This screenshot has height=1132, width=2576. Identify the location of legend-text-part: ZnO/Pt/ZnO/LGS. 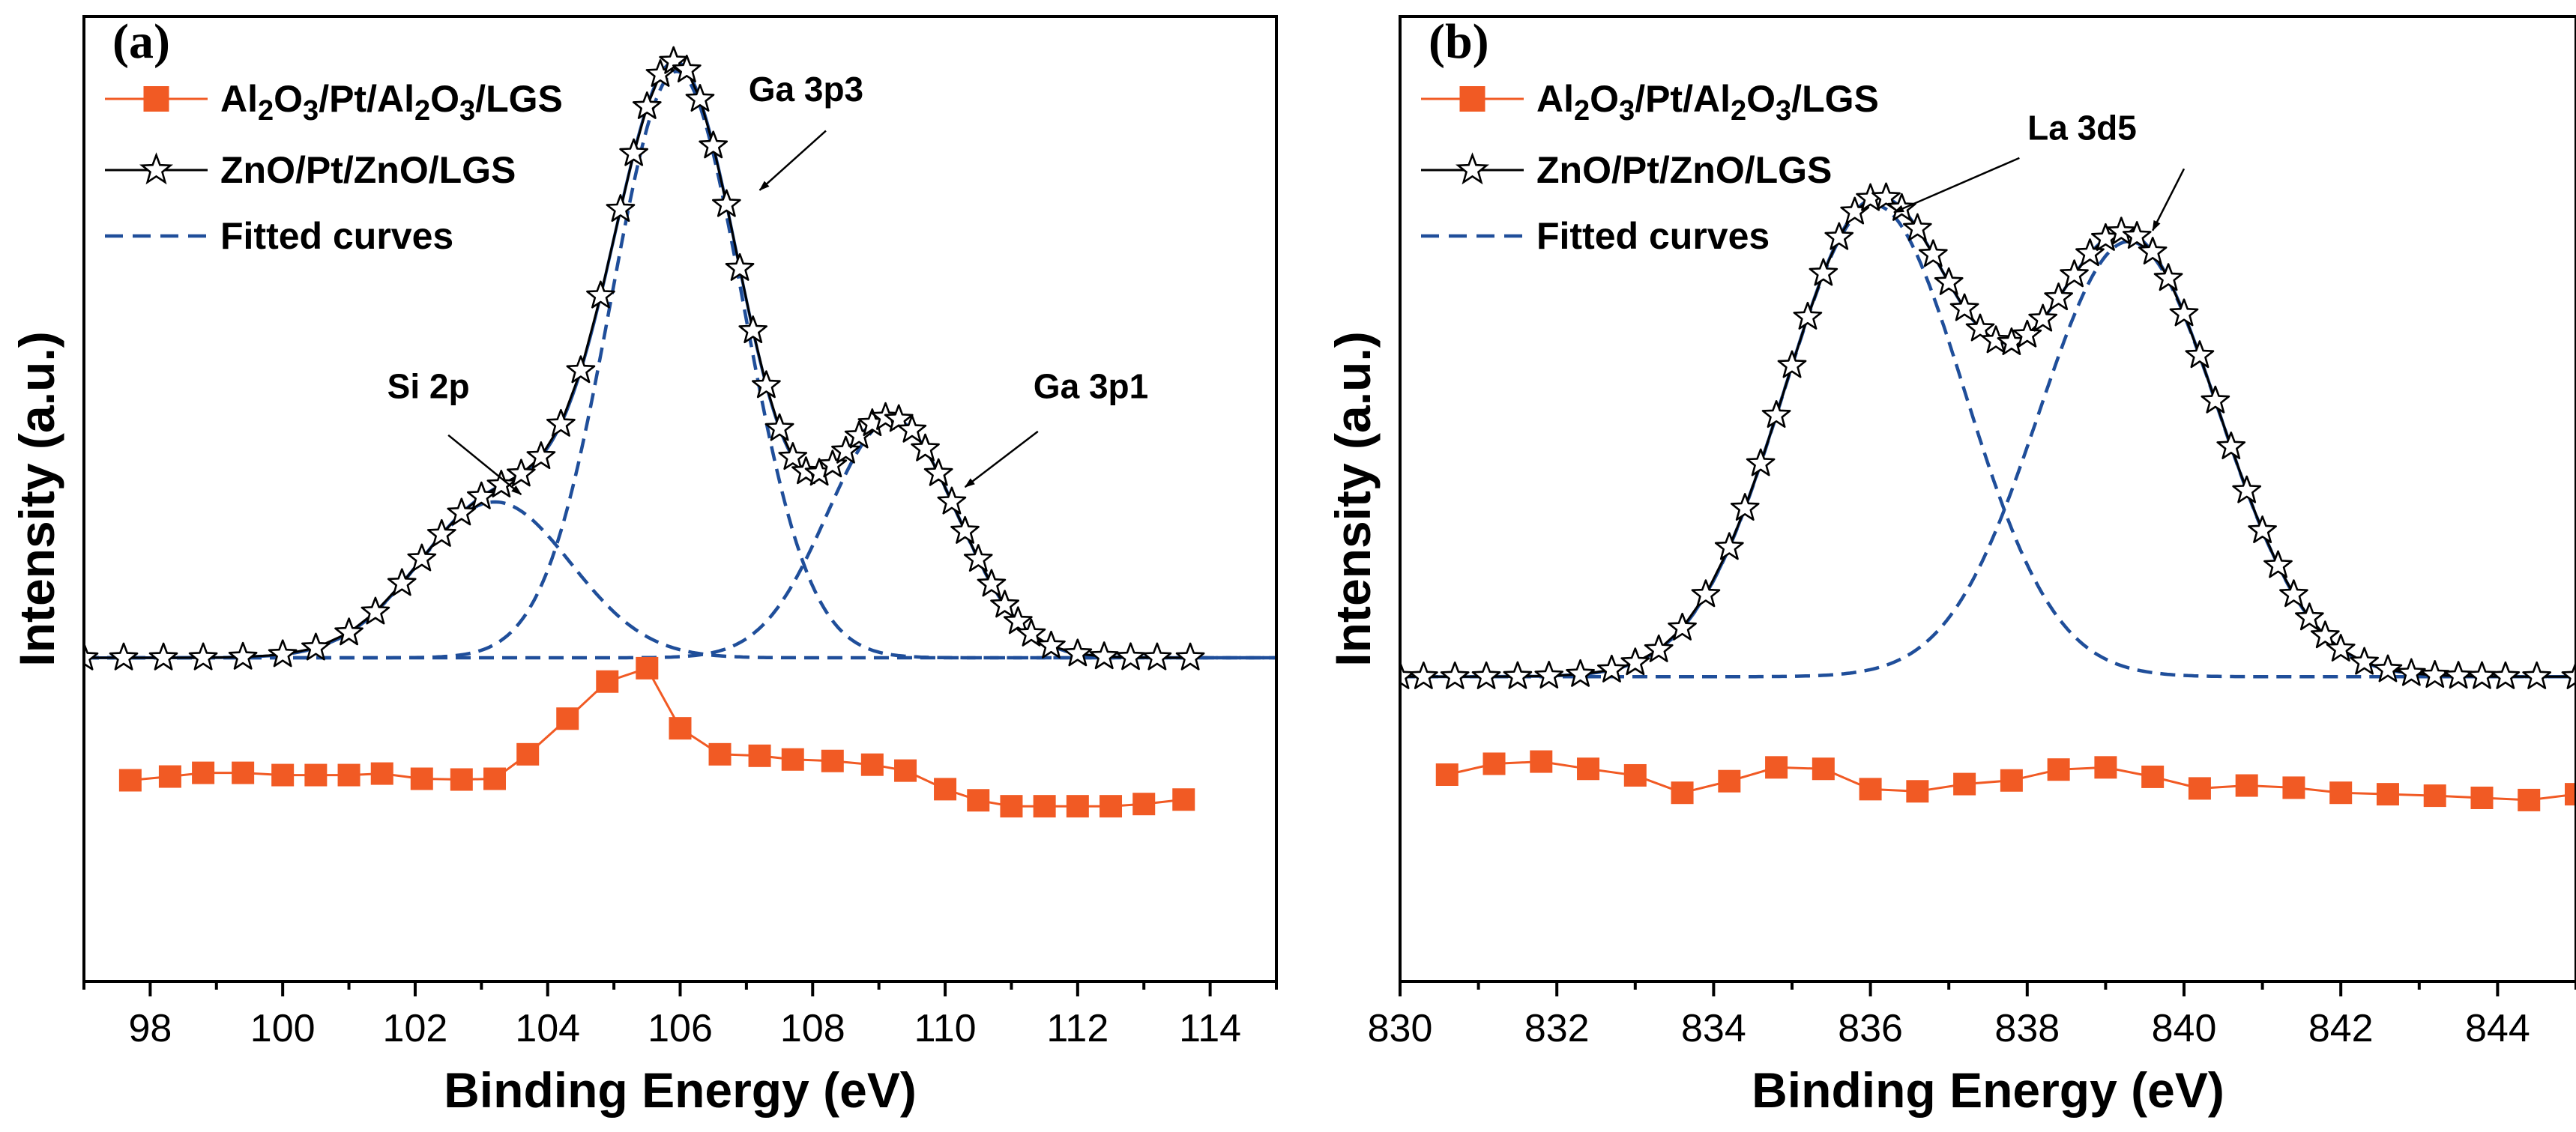
(368, 170).